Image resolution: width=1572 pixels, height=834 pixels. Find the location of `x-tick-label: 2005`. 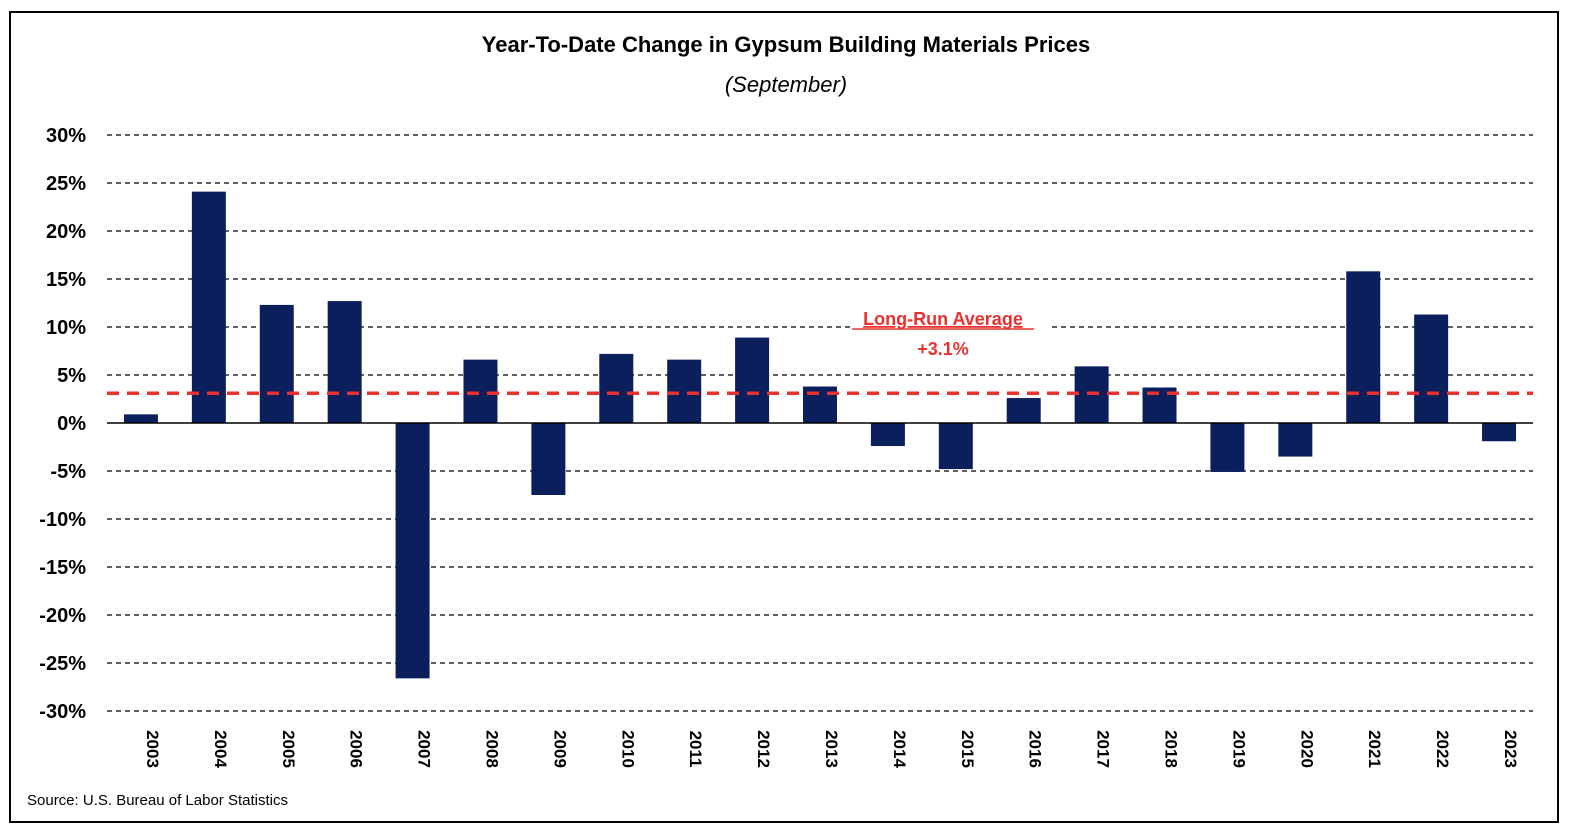

x-tick-label: 2005 is located at coordinates (288, 749).